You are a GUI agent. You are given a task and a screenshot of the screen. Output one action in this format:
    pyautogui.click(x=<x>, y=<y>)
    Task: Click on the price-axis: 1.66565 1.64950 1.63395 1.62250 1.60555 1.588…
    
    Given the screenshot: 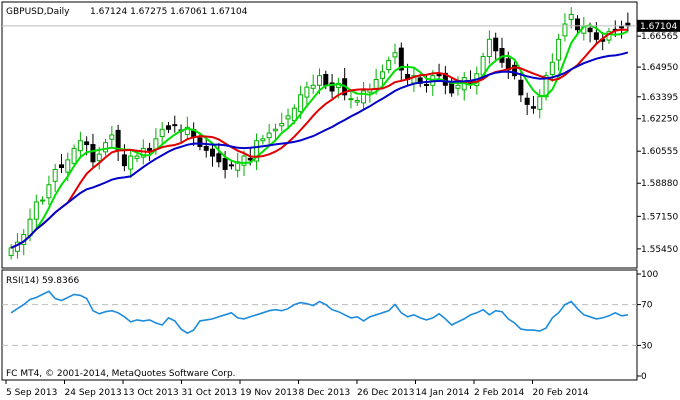 What is the action you would take?
    pyautogui.click(x=657, y=143)
    